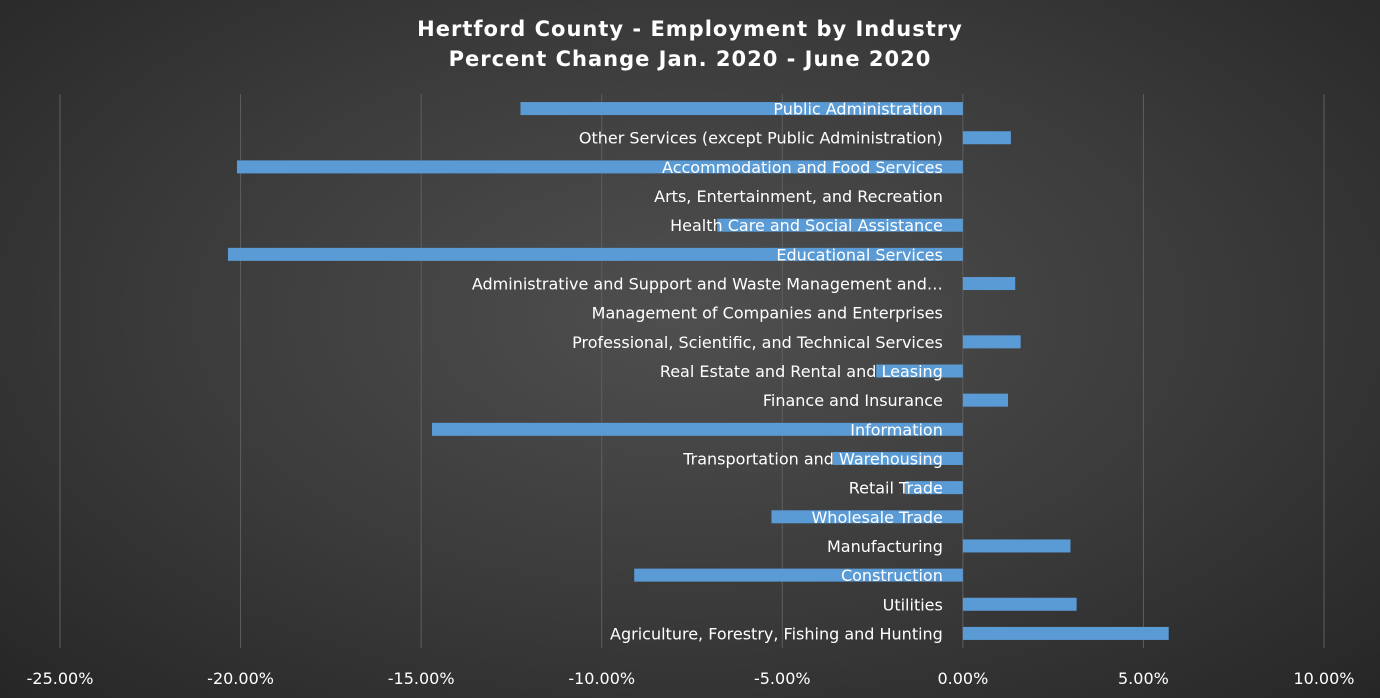 This screenshot has height=698, width=1380. What do you see at coordinates (421, 678) in the screenshot?
I see `x-tick-label: -15.00%` at bounding box center [421, 678].